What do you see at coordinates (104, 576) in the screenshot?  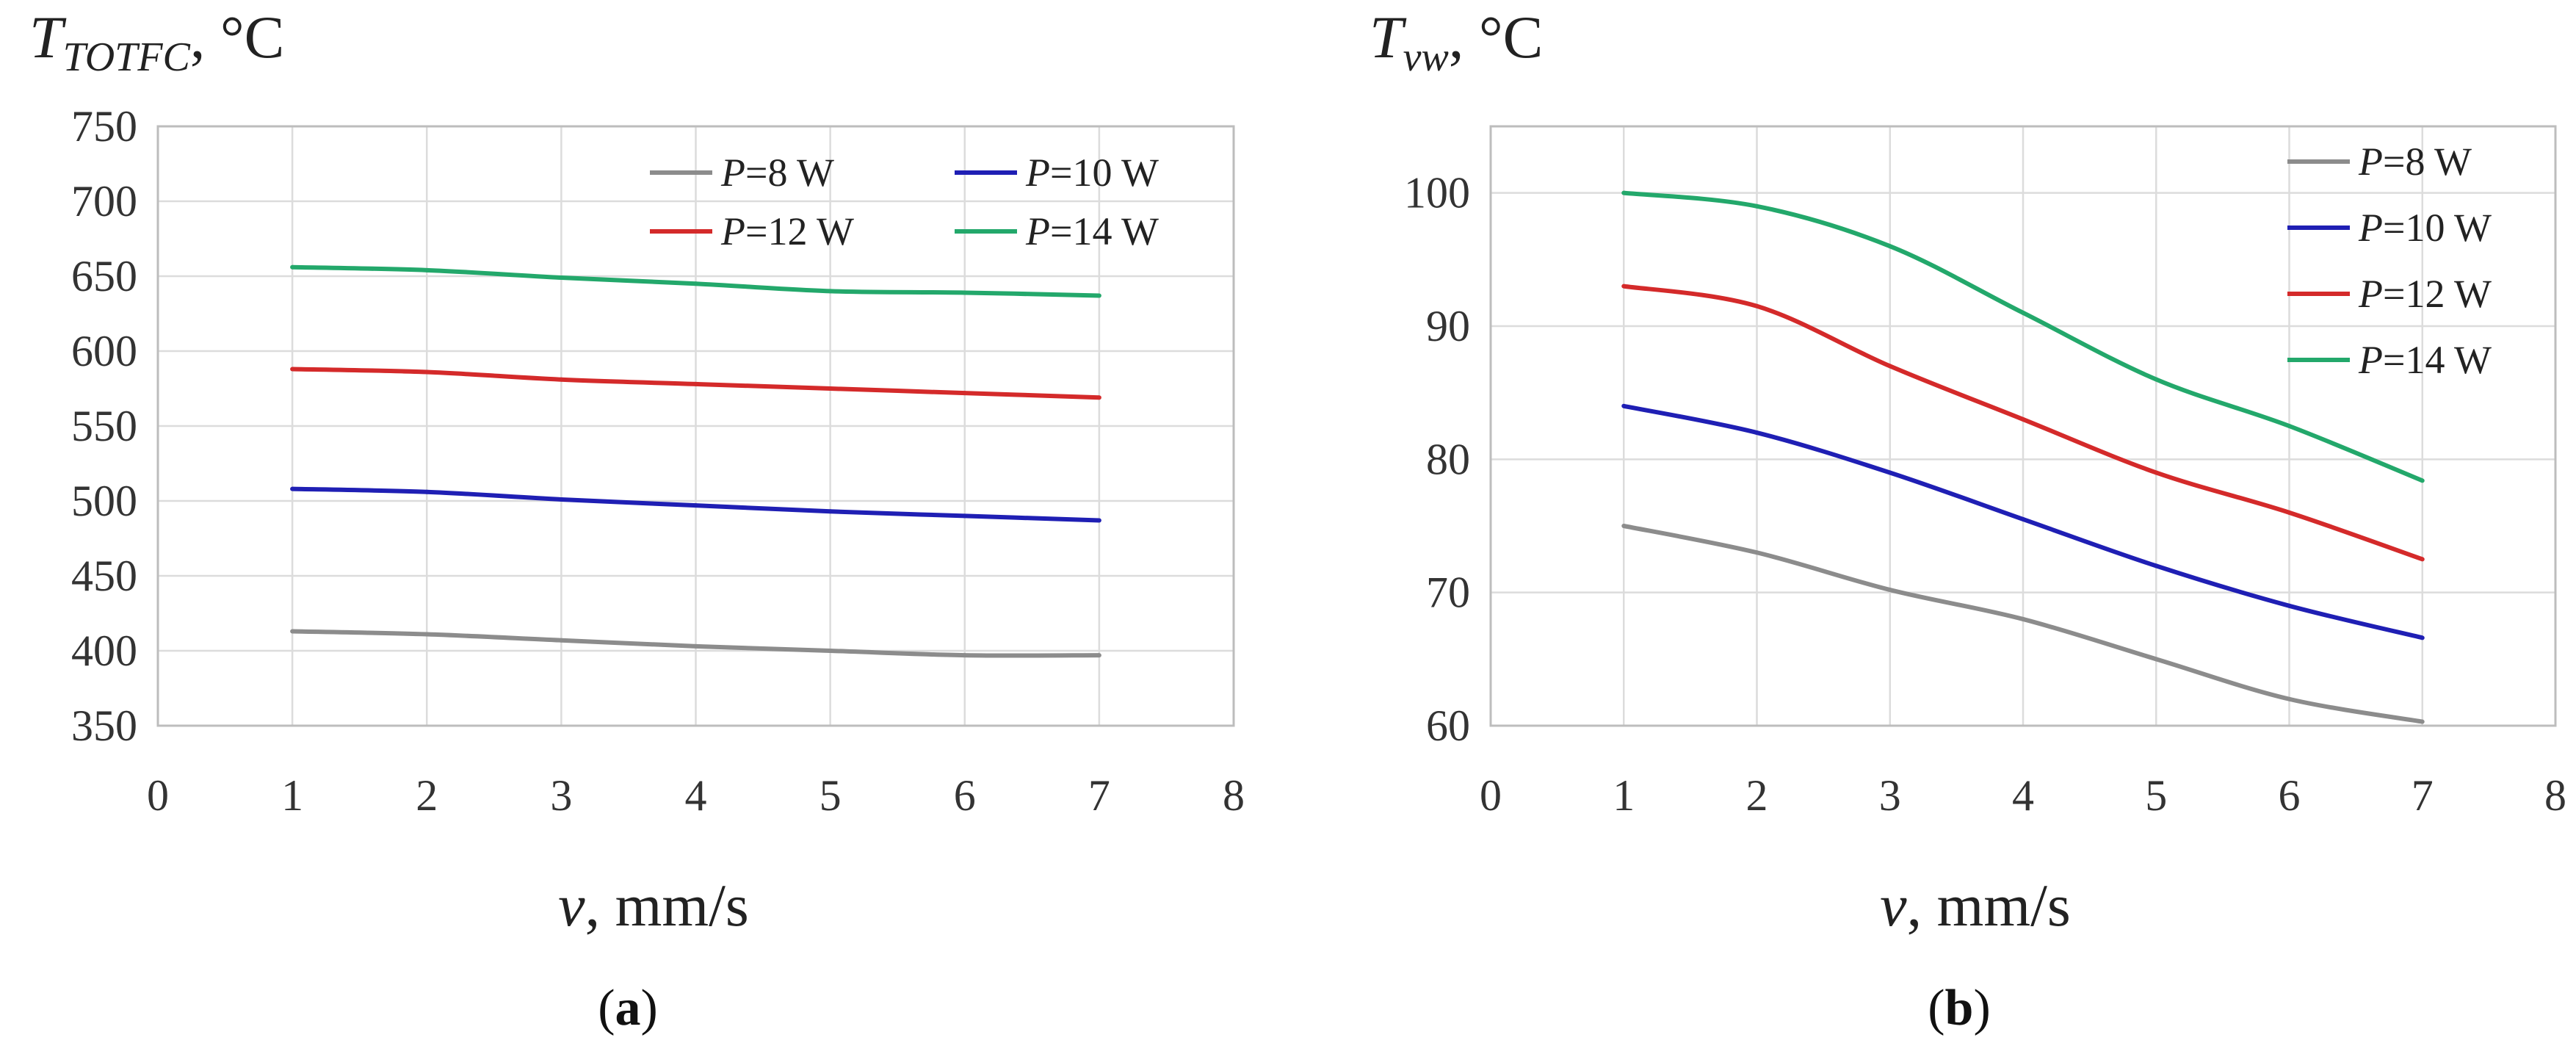 I see `y-tick-label: 450` at bounding box center [104, 576].